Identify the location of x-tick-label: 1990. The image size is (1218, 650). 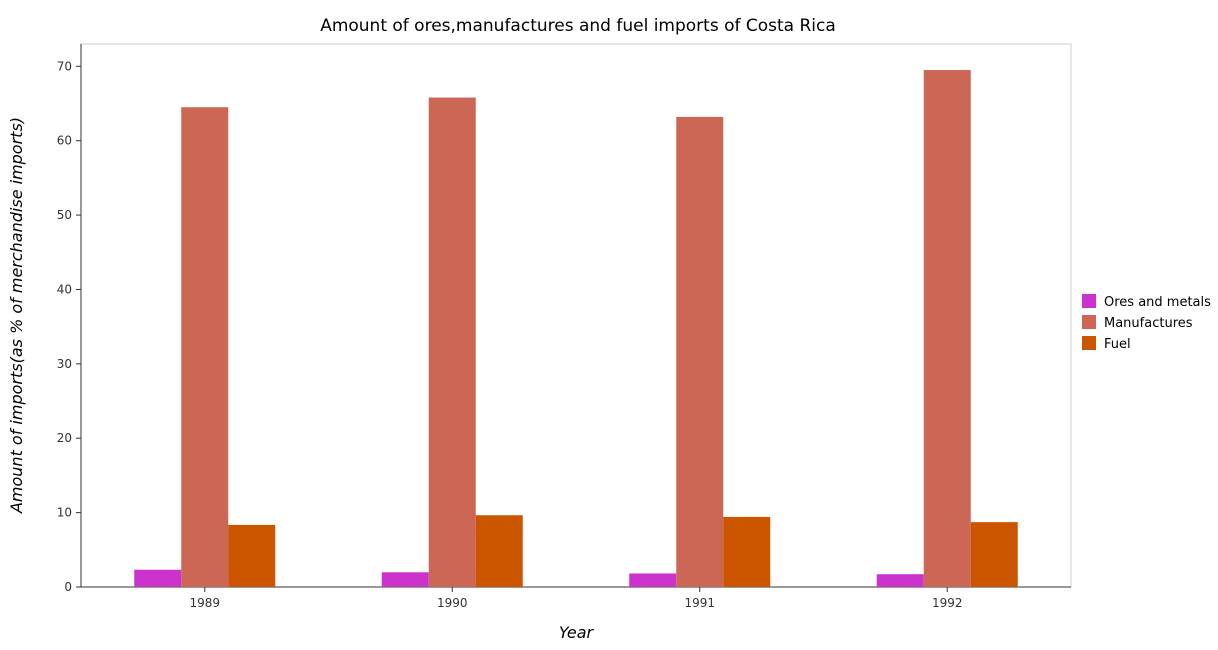
(452, 603).